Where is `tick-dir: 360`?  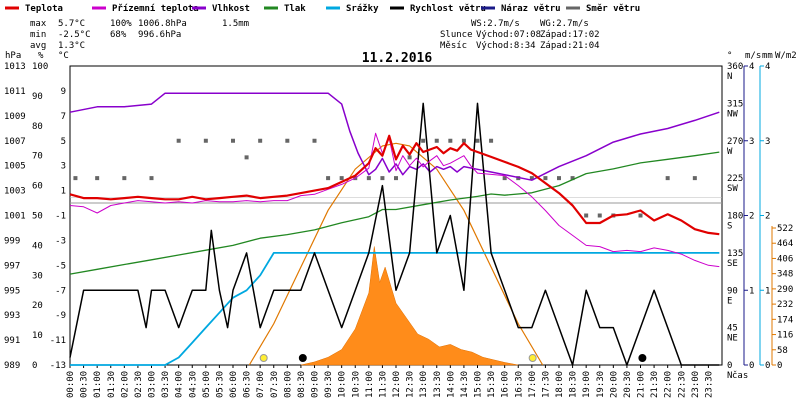
tick-dir: 360 is located at coordinates (735, 67).